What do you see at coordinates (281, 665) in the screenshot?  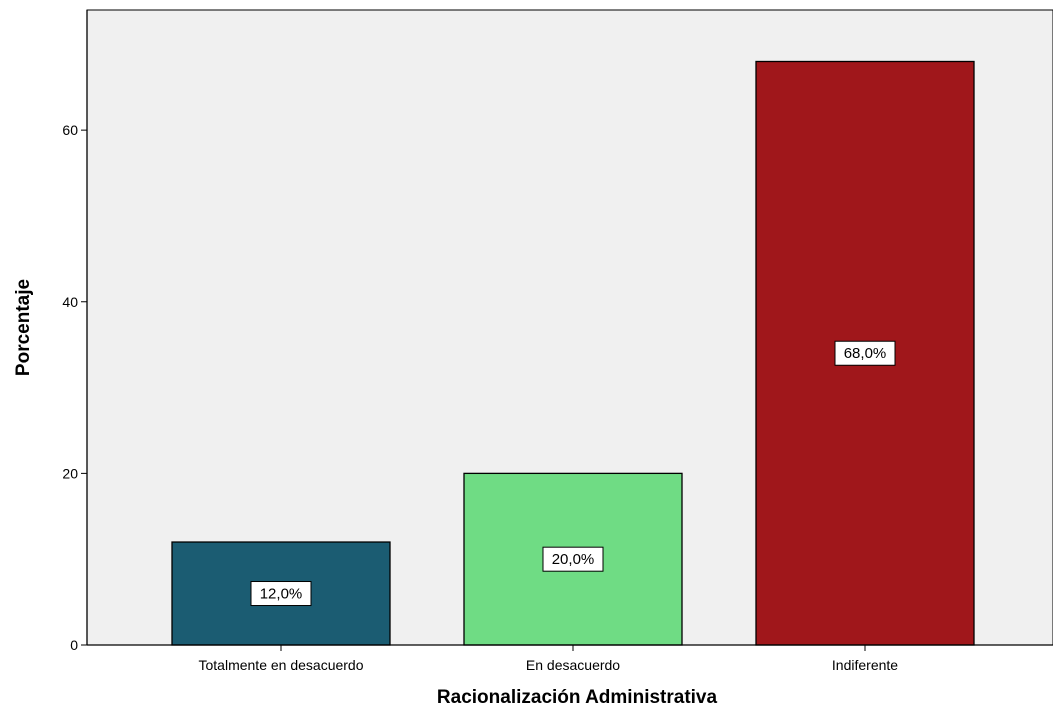 I see `x-tick-label: Totalmente en desacuerdo` at bounding box center [281, 665].